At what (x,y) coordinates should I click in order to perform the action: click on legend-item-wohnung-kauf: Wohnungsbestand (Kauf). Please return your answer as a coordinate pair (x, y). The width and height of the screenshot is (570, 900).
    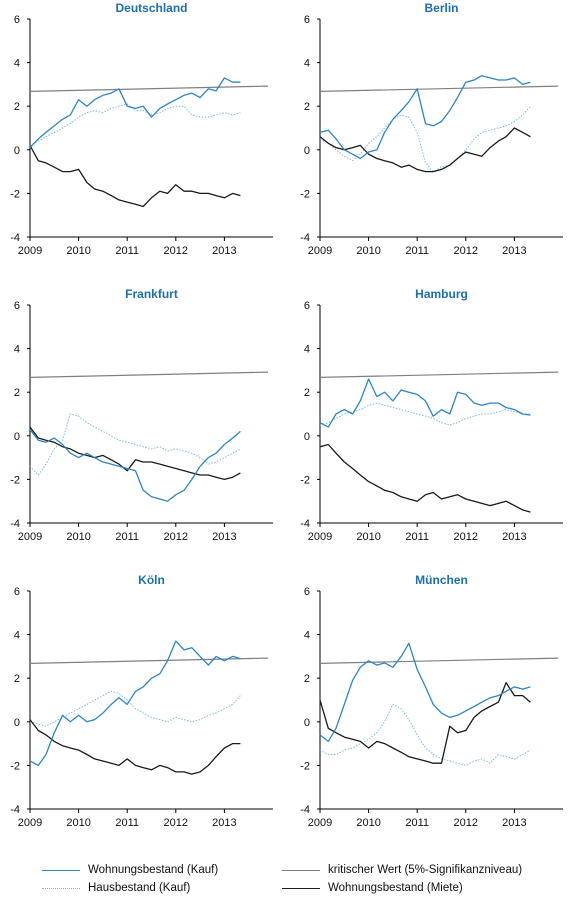
    Looking at the image, I should click on (130, 870).